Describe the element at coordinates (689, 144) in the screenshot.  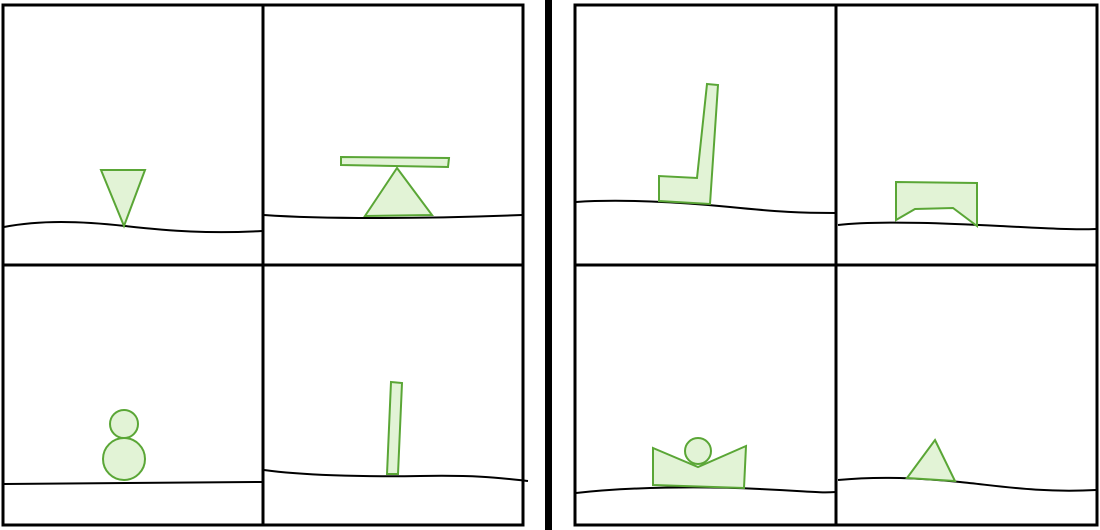
I see `l-shape` at that location.